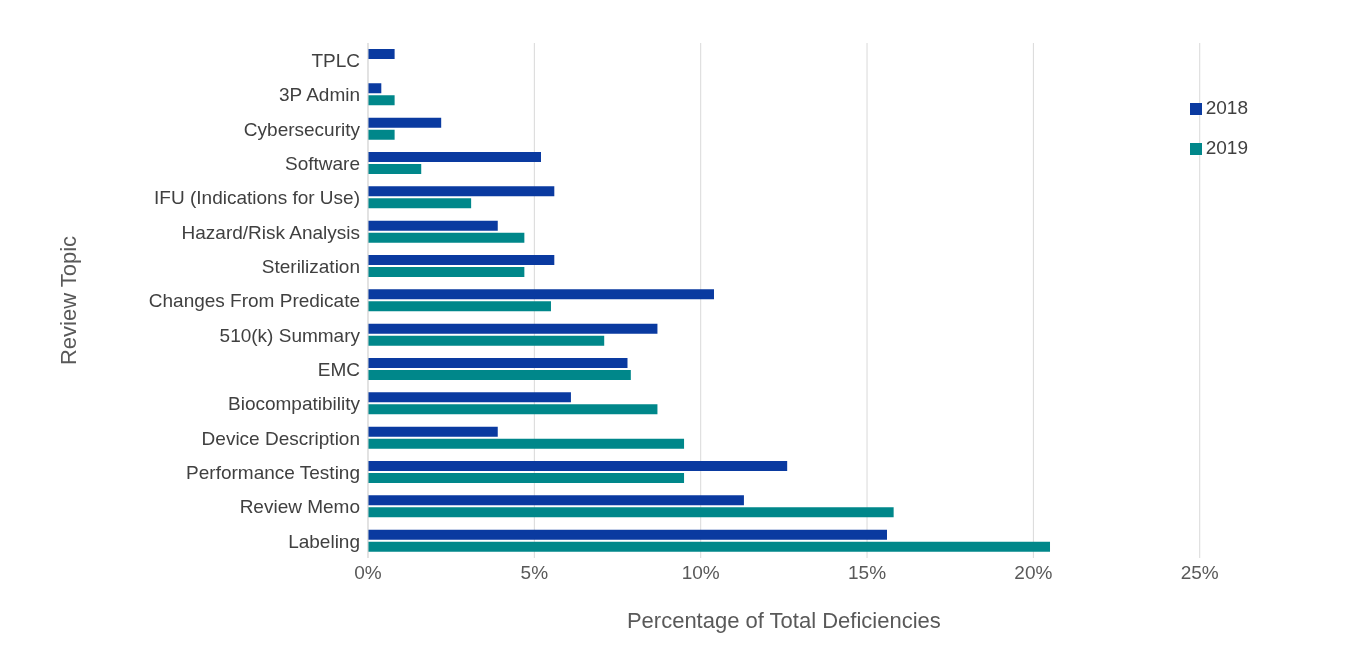  I want to click on y-tick-label: IFU (Indications for Use), so click(257, 198).